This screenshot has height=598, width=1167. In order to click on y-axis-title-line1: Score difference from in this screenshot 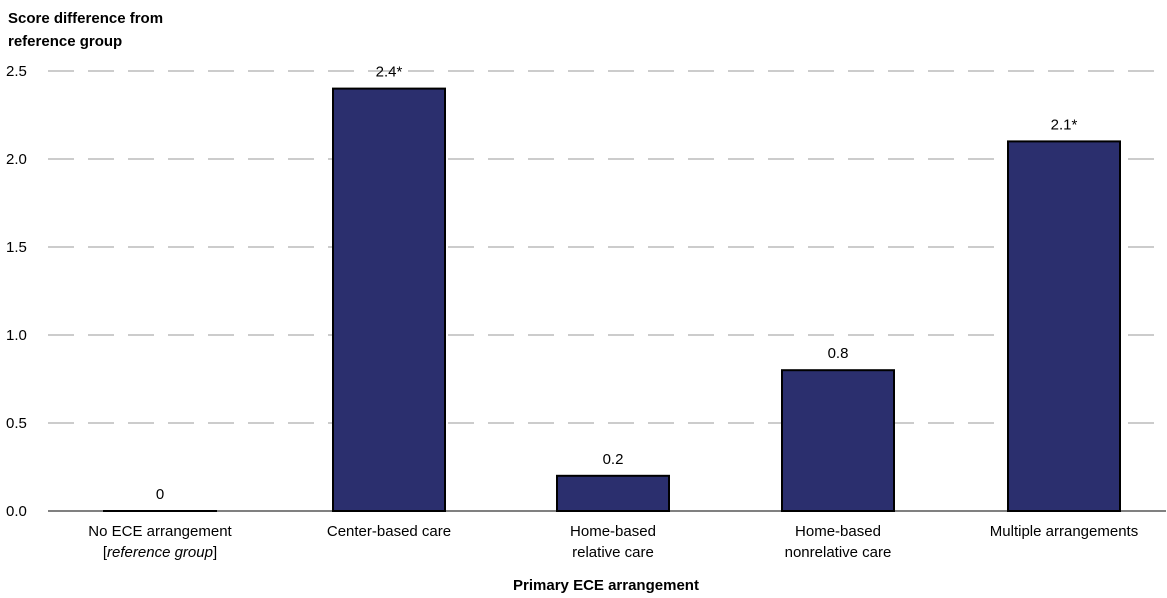, I will do `click(85, 18)`.